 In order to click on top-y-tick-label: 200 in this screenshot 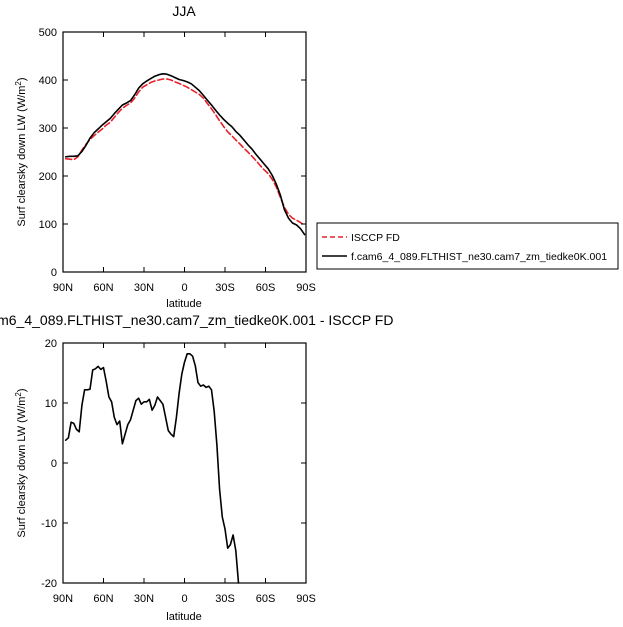, I will do `click(48, 177)`.